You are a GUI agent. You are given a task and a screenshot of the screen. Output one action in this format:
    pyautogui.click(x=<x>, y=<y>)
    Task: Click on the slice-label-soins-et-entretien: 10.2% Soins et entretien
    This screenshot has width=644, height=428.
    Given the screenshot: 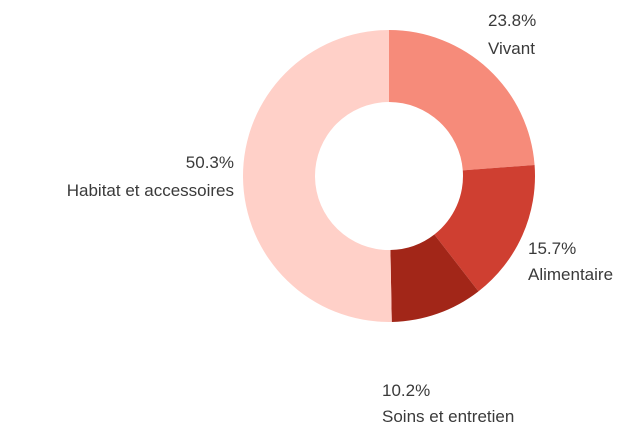 What is the action you would take?
    pyautogui.click(x=448, y=403)
    